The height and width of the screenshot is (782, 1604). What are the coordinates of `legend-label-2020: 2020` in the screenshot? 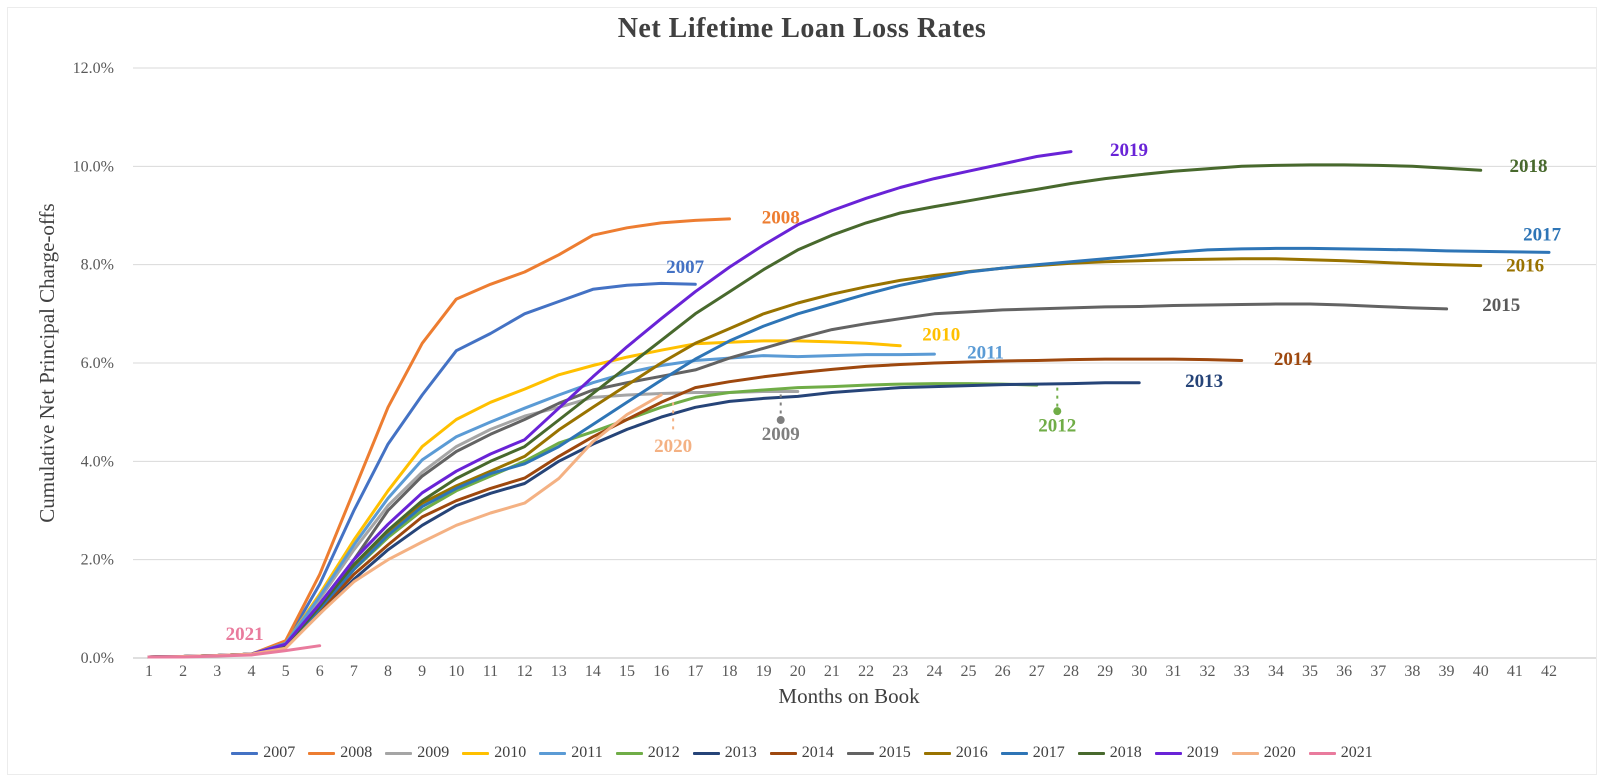 It's located at (1279, 752).